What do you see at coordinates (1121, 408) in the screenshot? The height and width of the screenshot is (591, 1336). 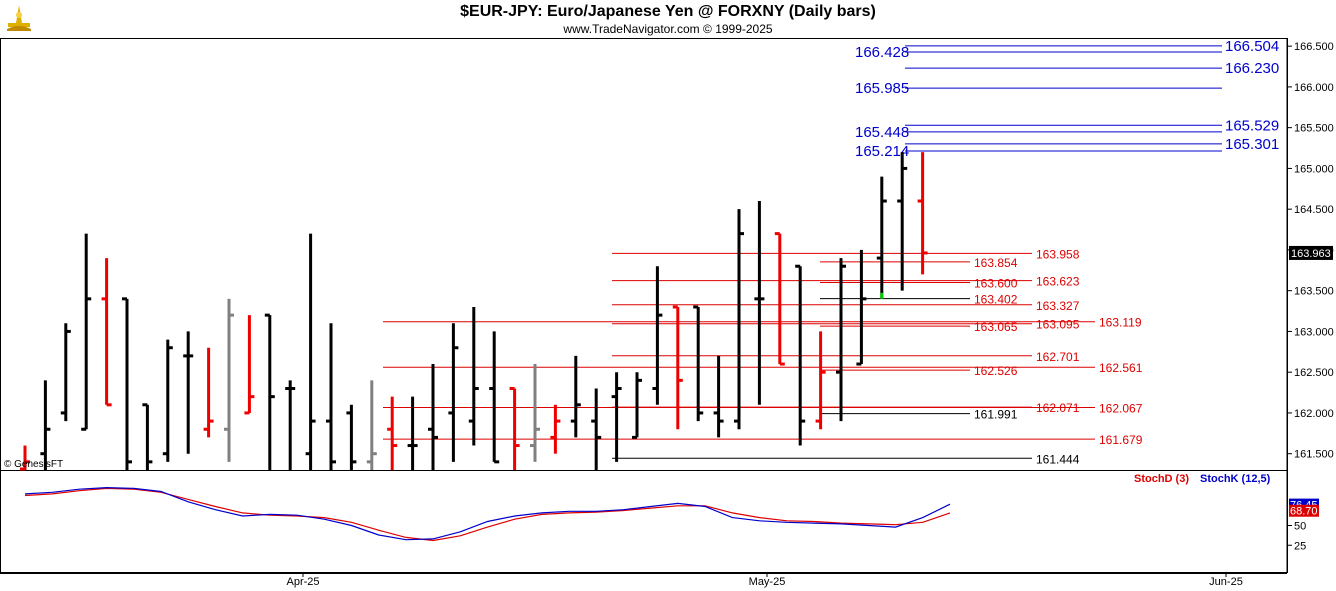 I see `level-label: 162.067` at bounding box center [1121, 408].